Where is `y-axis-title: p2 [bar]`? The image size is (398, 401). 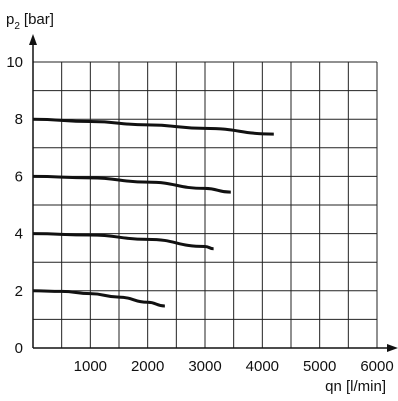 y-axis-title: p2 [bar] is located at coordinates (30, 21).